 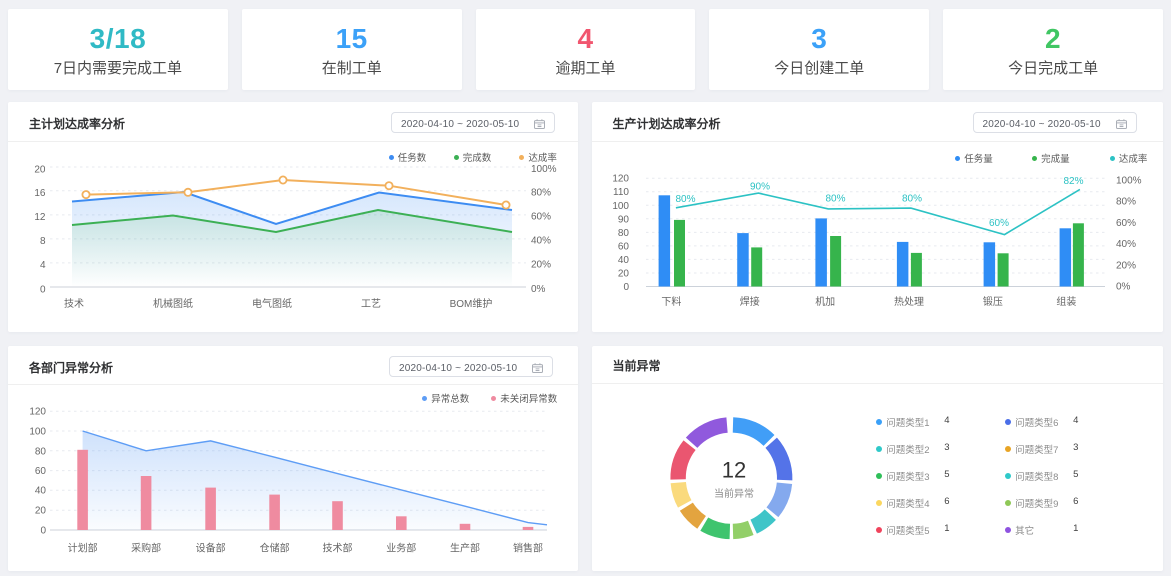 What do you see at coordinates (74, 303) in the screenshot?
I see `svg-text: 技术` at bounding box center [74, 303].